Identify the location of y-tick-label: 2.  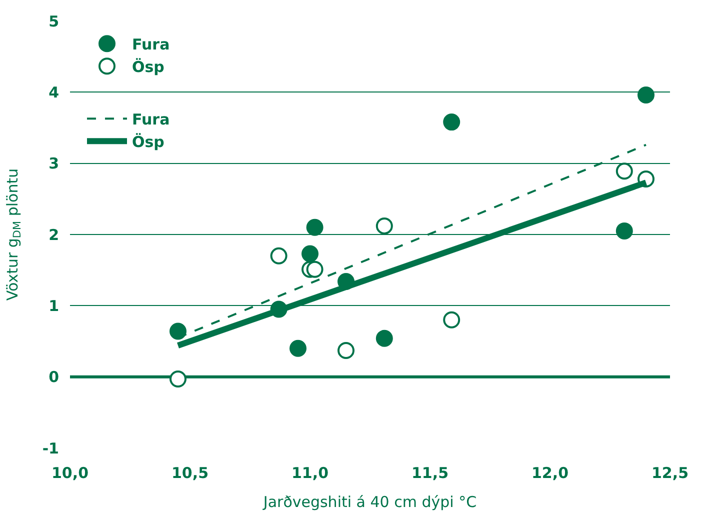
(53, 235).